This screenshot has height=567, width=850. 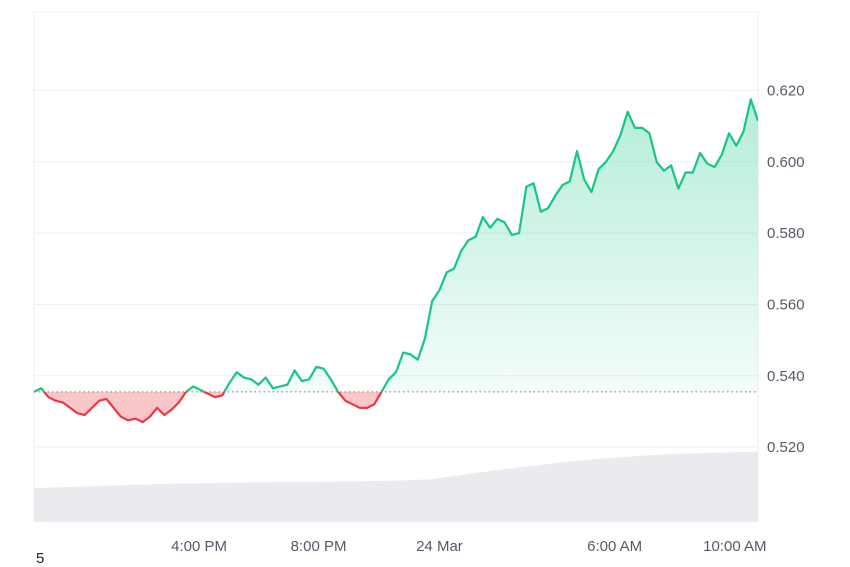 I want to click on y-tick-label: 0.560, so click(x=786, y=304).